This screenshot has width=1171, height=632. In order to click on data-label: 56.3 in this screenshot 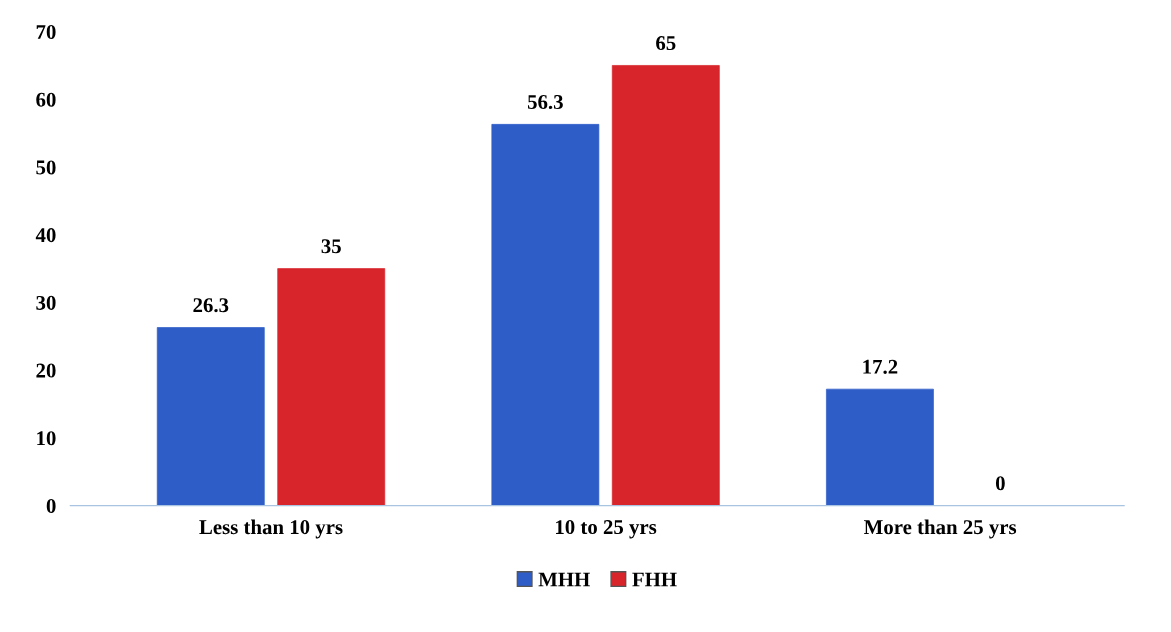, I will do `click(545, 102)`.